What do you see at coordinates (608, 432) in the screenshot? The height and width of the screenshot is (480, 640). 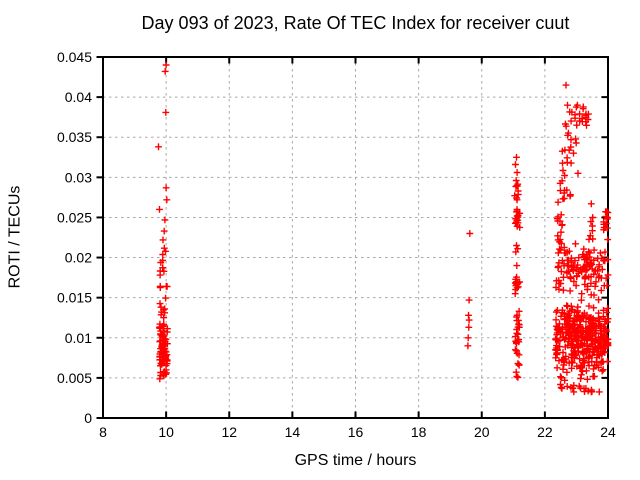 I see `x-tick-label: 24` at bounding box center [608, 432].